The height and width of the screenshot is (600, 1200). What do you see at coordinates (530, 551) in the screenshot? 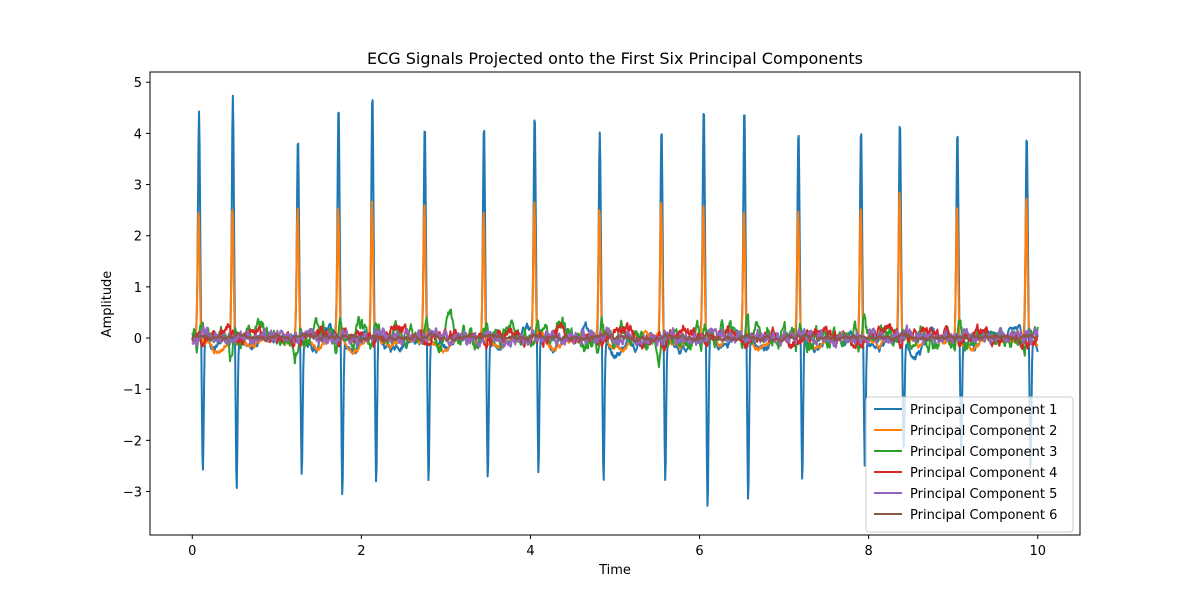
I see `x-tick-label: 4` at bounding box center [530, 551].